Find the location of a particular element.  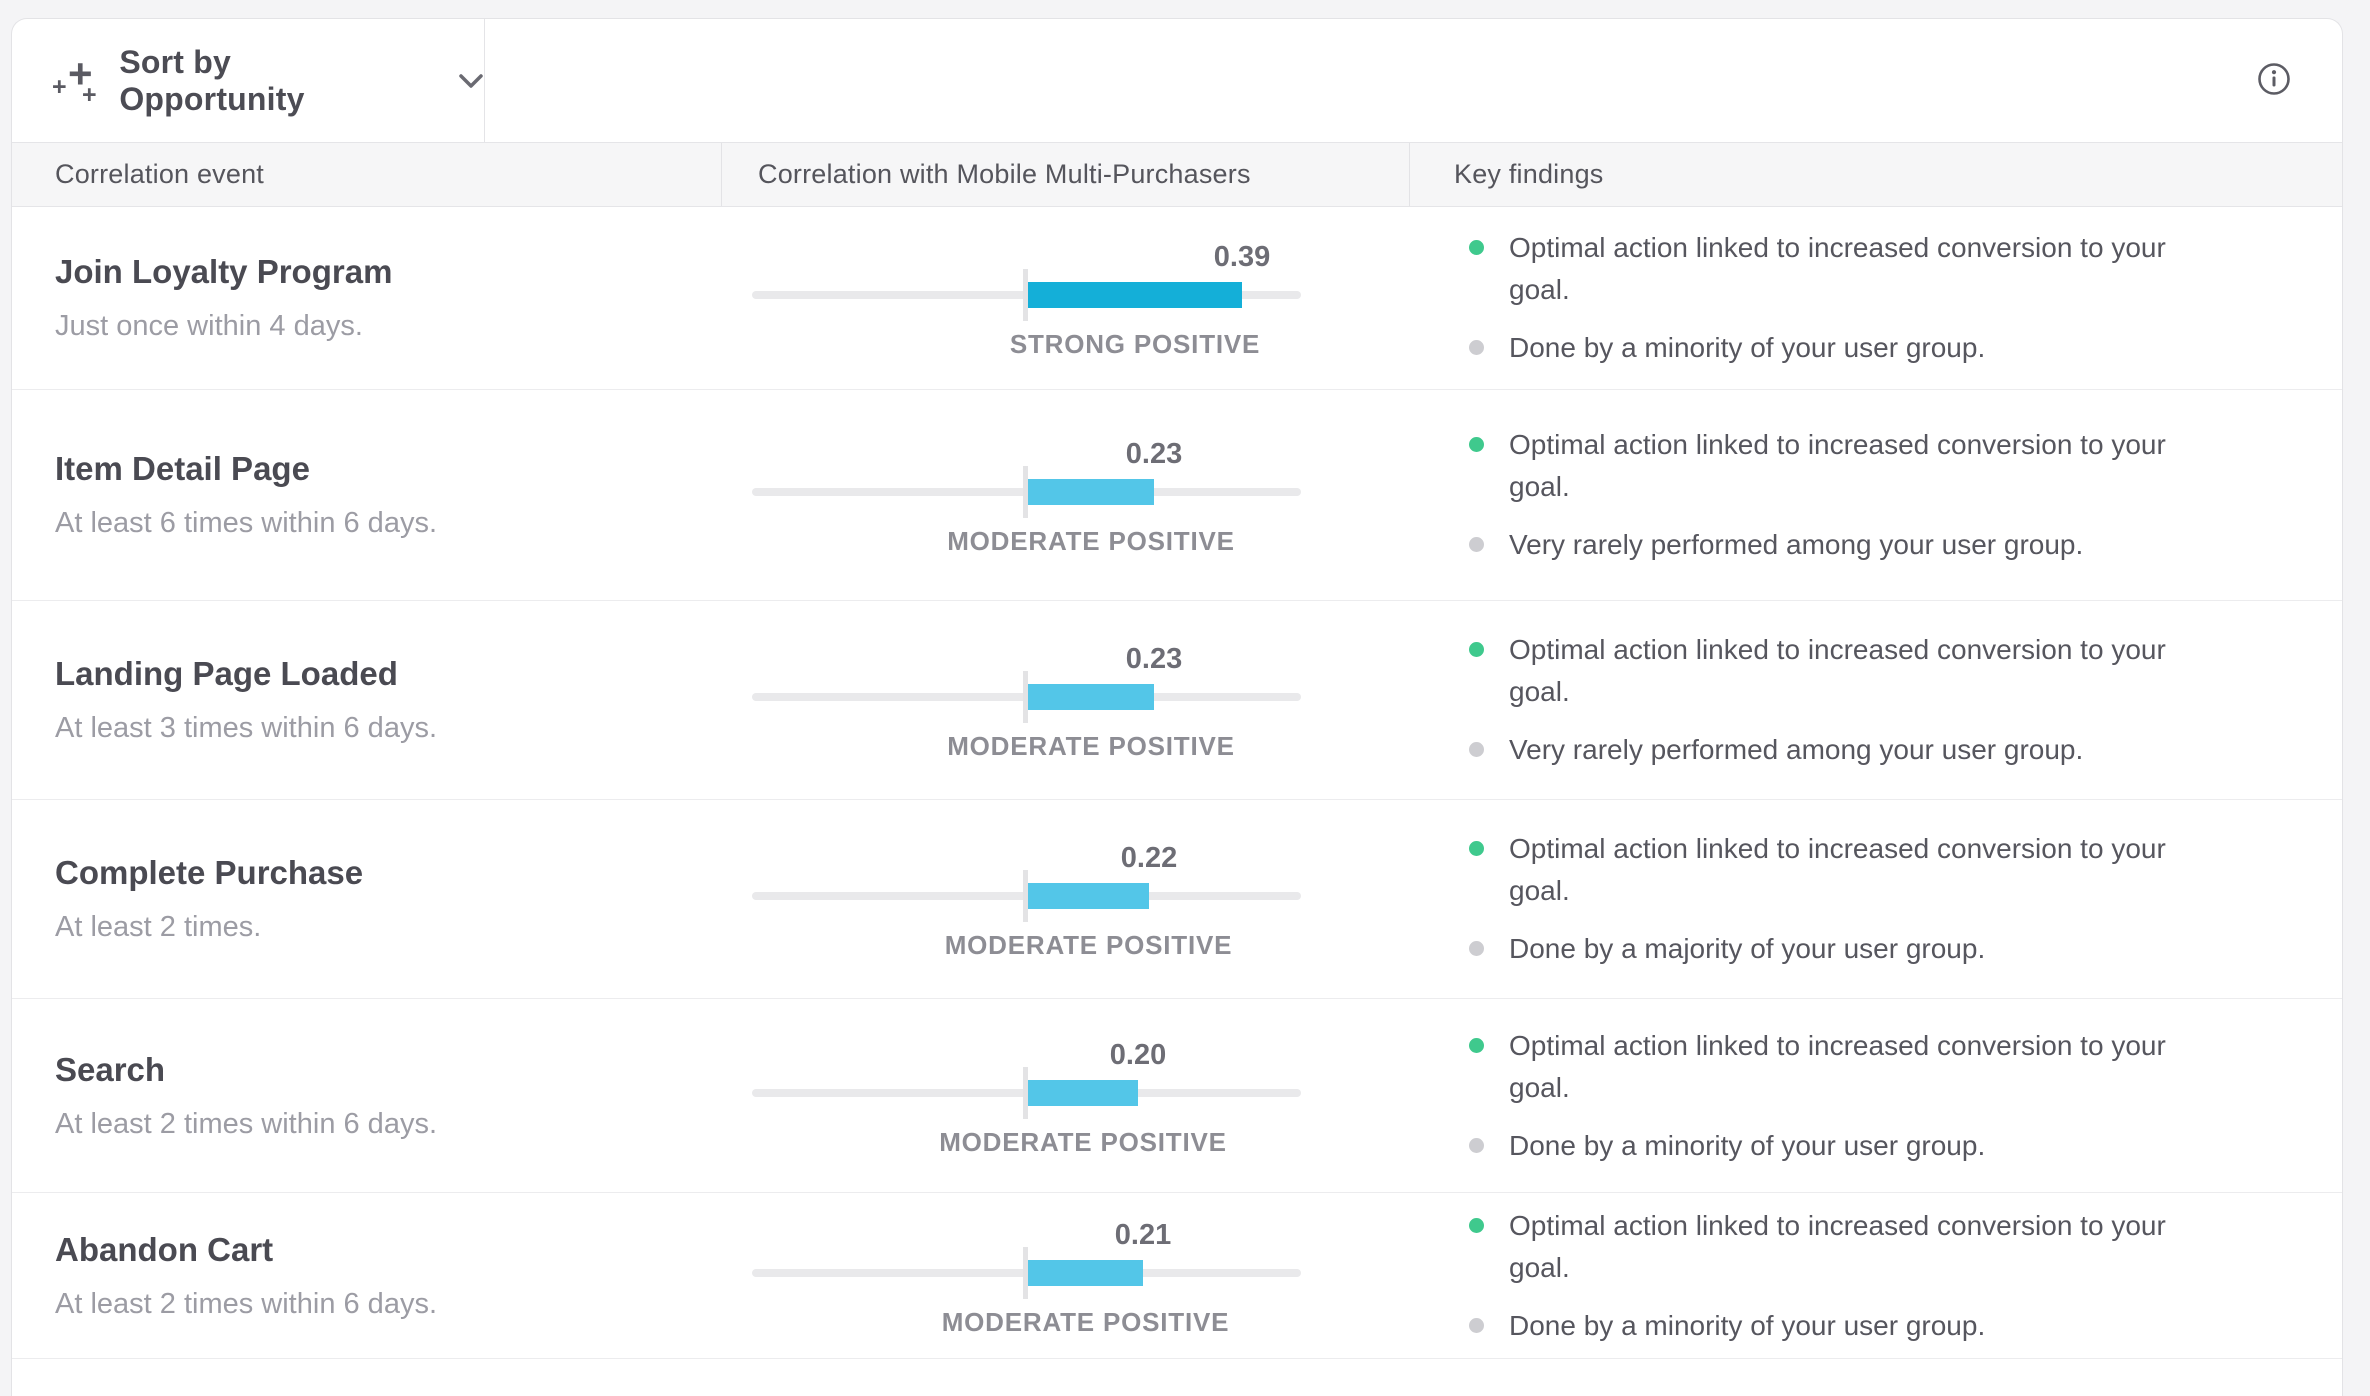

event-title: Search is located at coordinates (110, 1069).